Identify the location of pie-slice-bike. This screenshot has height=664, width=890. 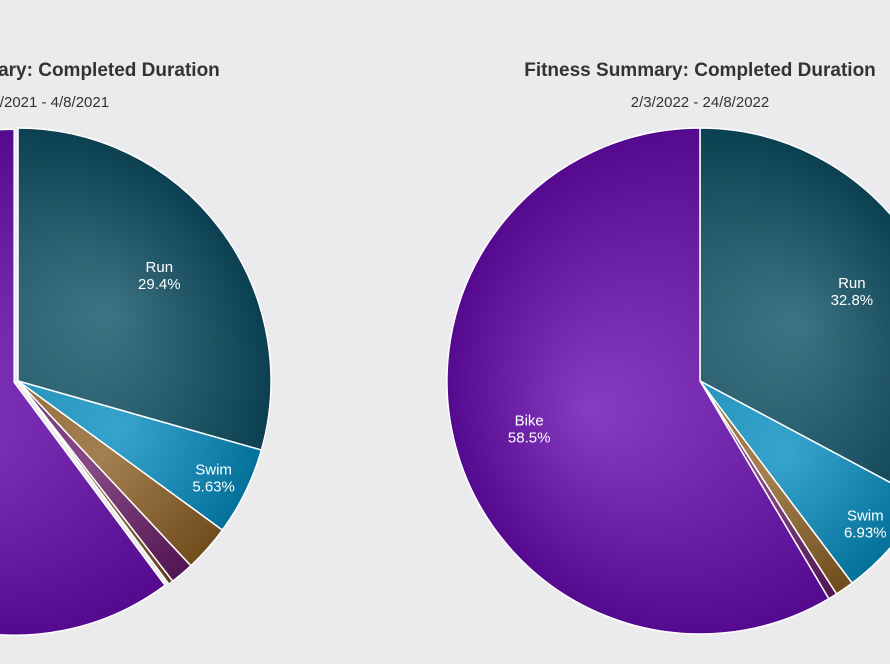
(83, 382).